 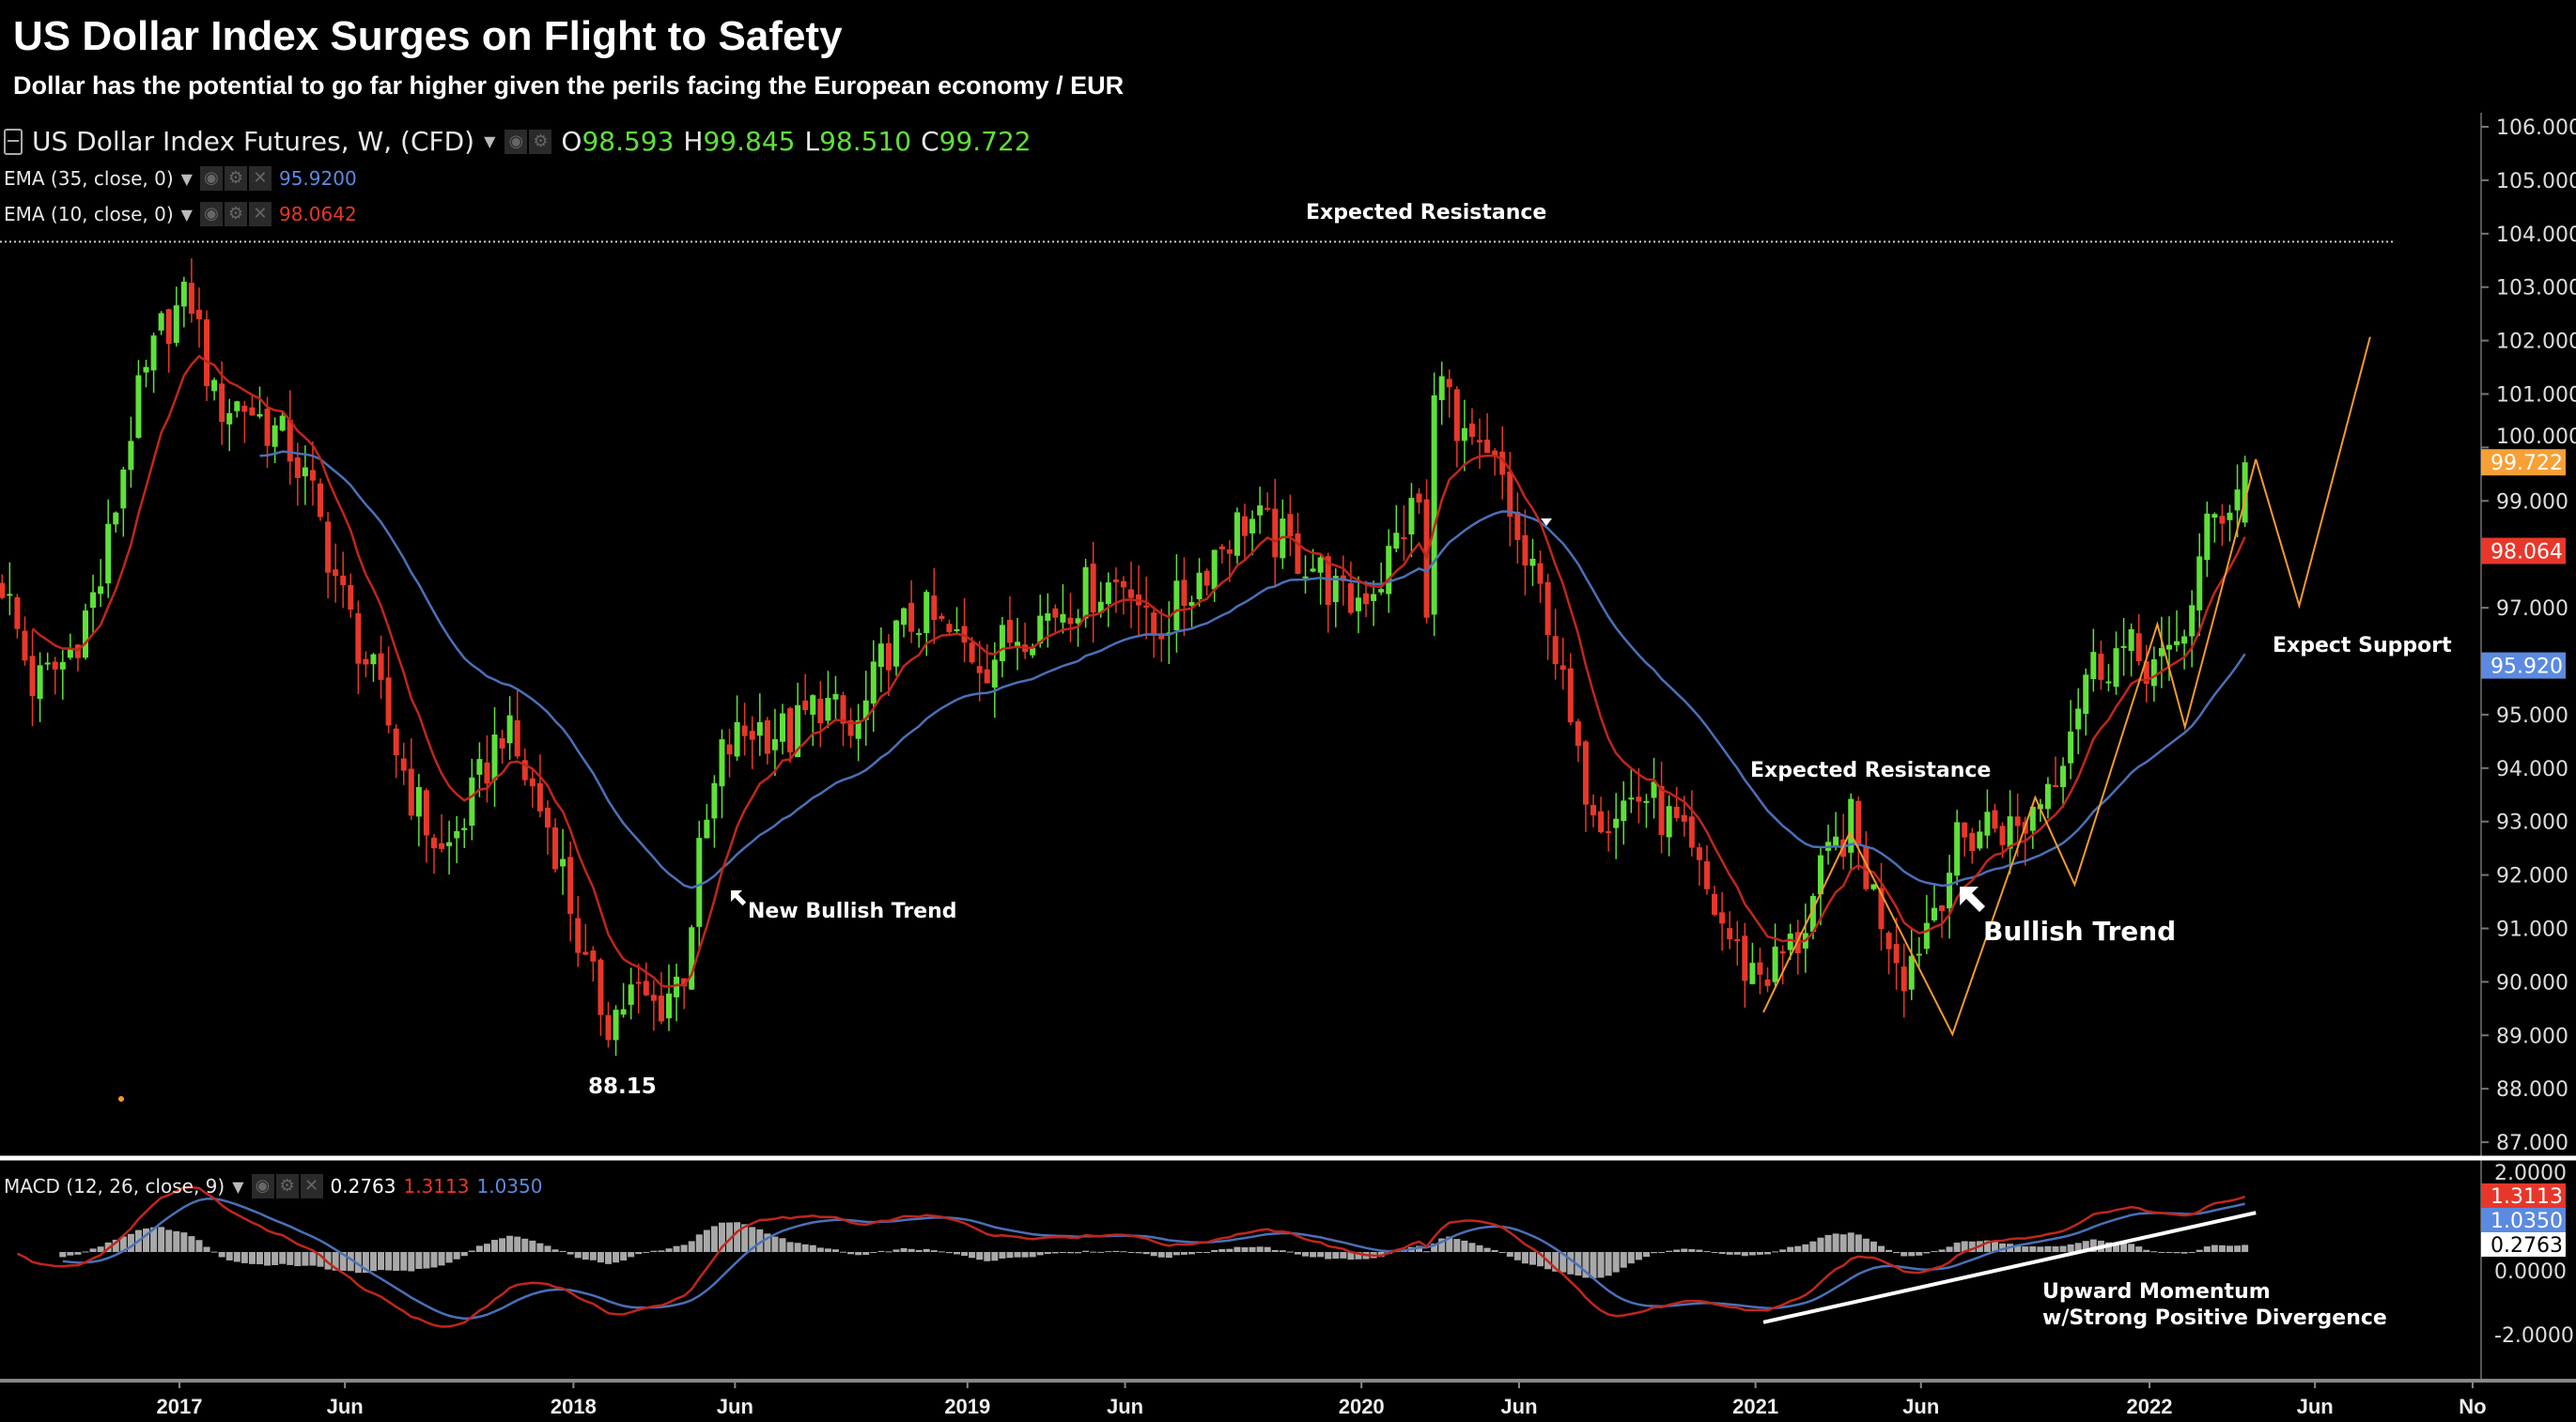 I want to click on ema35-label: EMA (35, close, 0), so click(x=89, y=178).